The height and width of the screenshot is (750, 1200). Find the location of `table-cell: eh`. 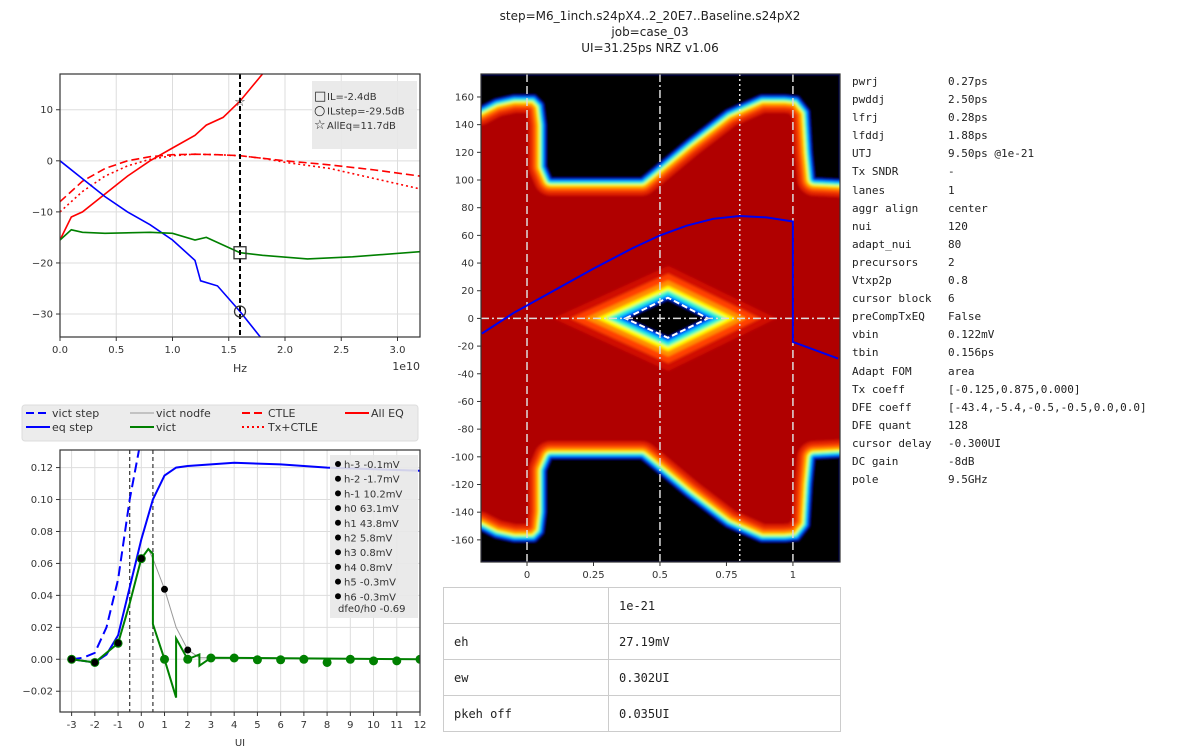

table-cell: eh is located at coordinates (526, 641).